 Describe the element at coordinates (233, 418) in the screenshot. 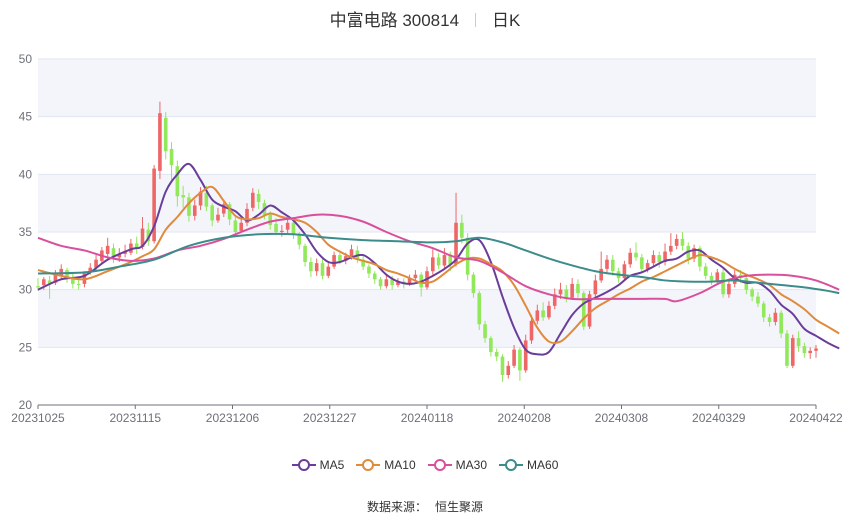

I see `x-tick-label: 20231206` at that location.